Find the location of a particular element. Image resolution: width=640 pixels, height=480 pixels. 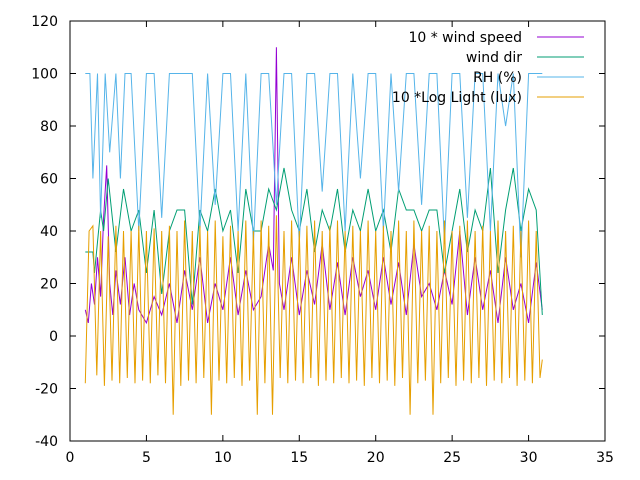

x-tick-label-7: 35 is located at coordinates (605, 458).